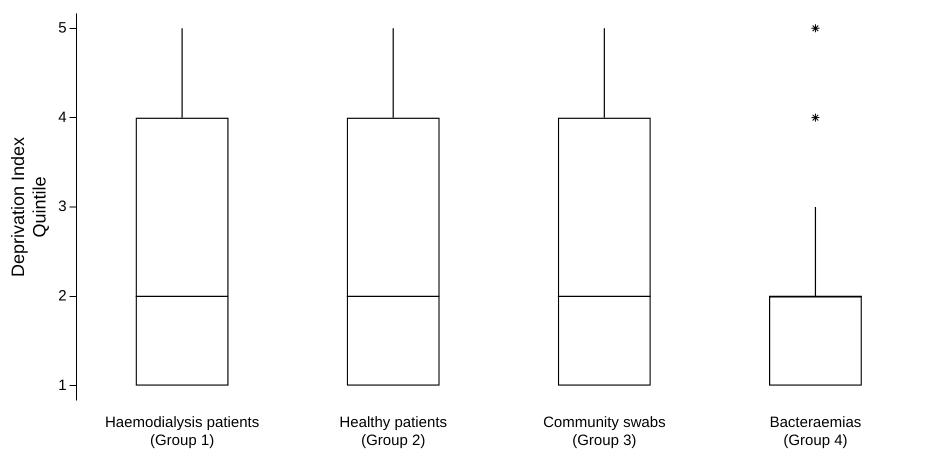  What do you see at coordinates (29, 207) in the screenshot?
I see `y-axis-title: Deprivation Index Quintile` at bounding box center [29, 207].